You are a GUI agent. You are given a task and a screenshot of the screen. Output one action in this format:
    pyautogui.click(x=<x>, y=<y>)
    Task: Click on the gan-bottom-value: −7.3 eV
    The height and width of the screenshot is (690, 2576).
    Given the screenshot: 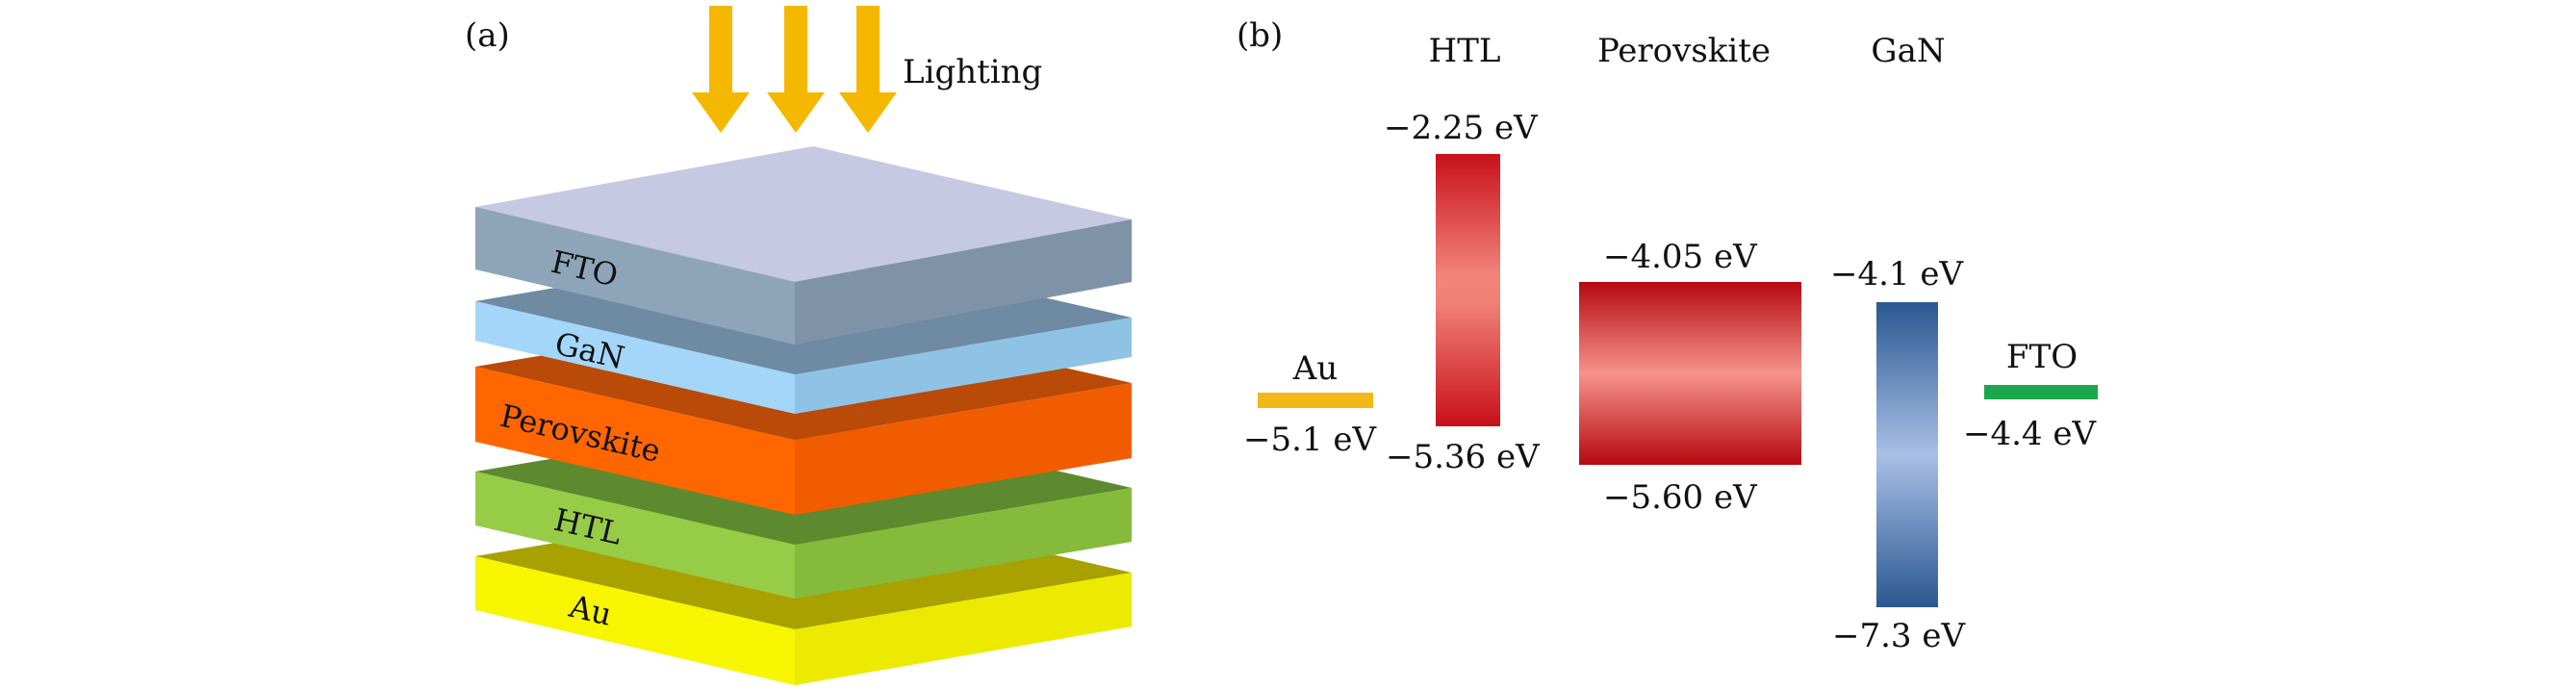 What is the action you would take?
    pyautogui.click(x=1899, y=636)
    